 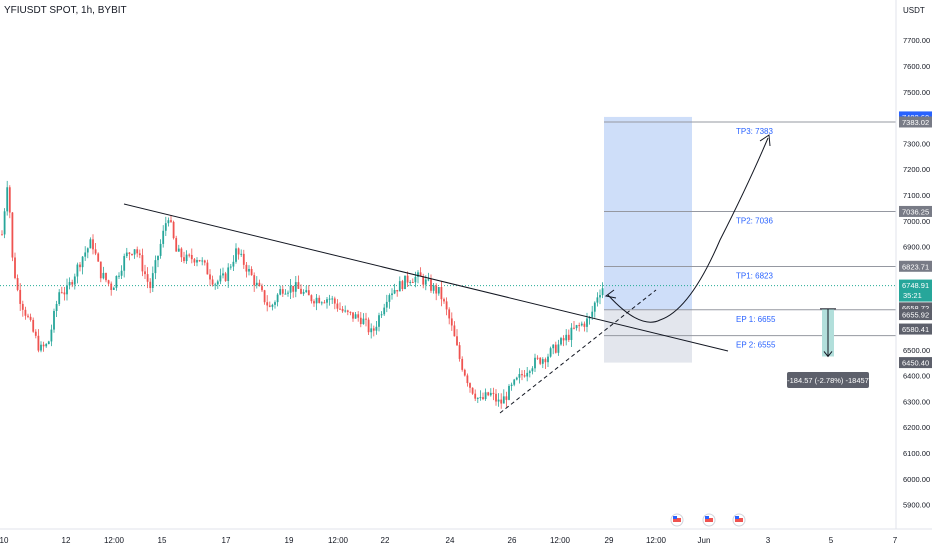 I want to click on measure-tool: -184.57 (-2.78%) -18457, so click(x=828, y=348).